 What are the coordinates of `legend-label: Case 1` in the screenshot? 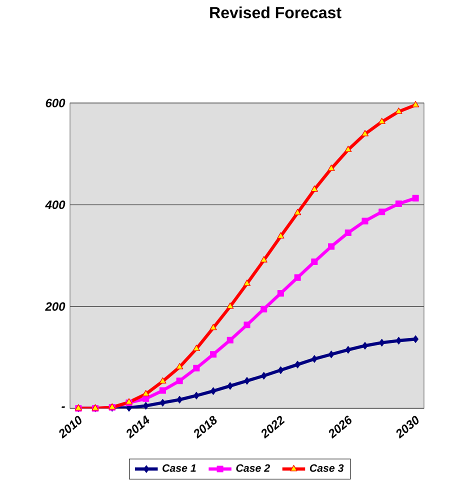 It's located at (179, 468).